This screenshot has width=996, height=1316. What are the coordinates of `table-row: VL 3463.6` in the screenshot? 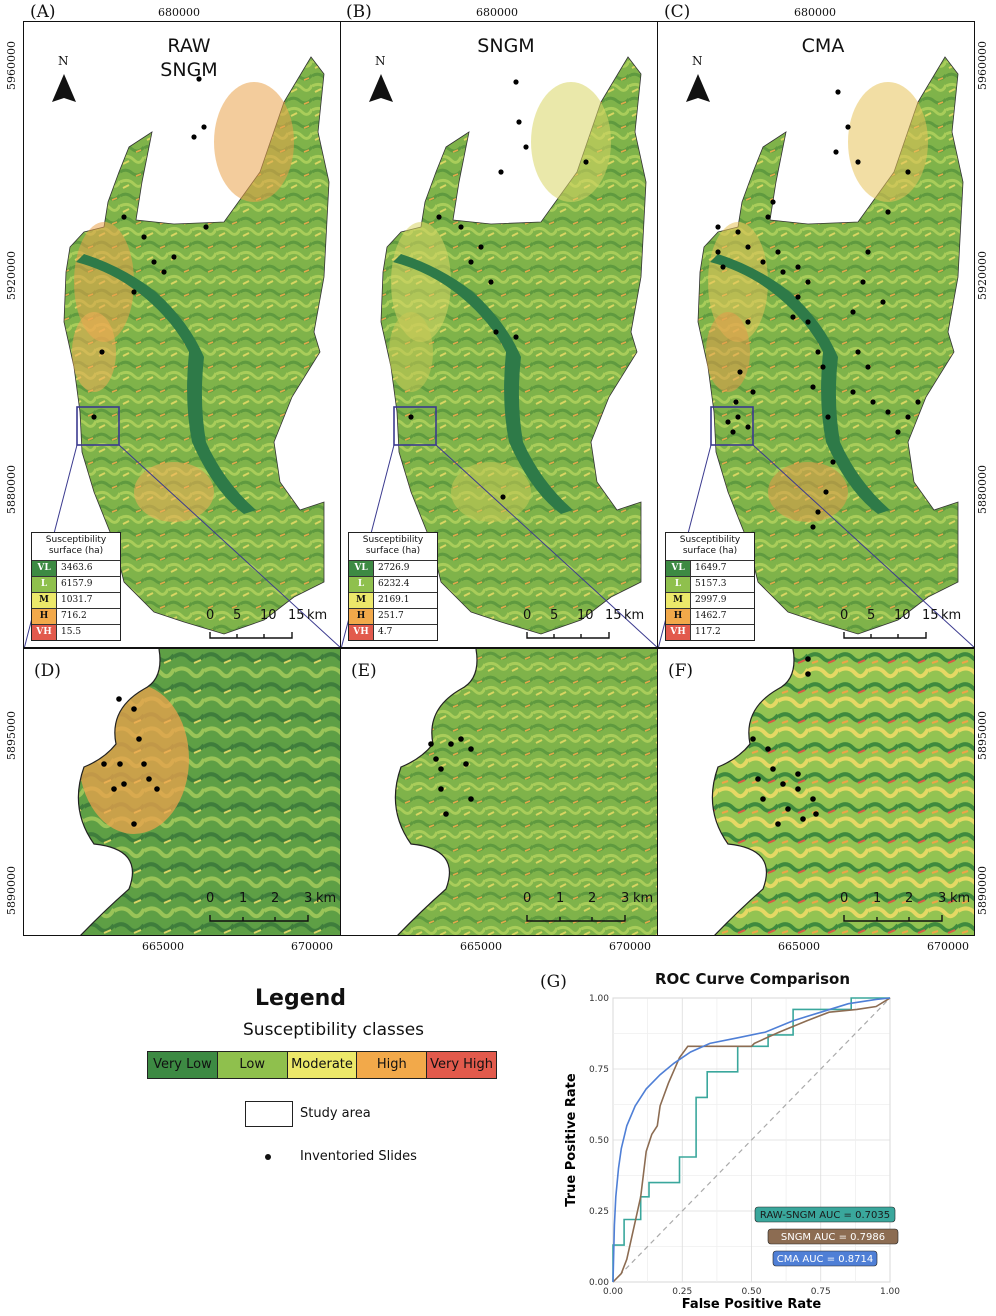 It's located at (76, 568).